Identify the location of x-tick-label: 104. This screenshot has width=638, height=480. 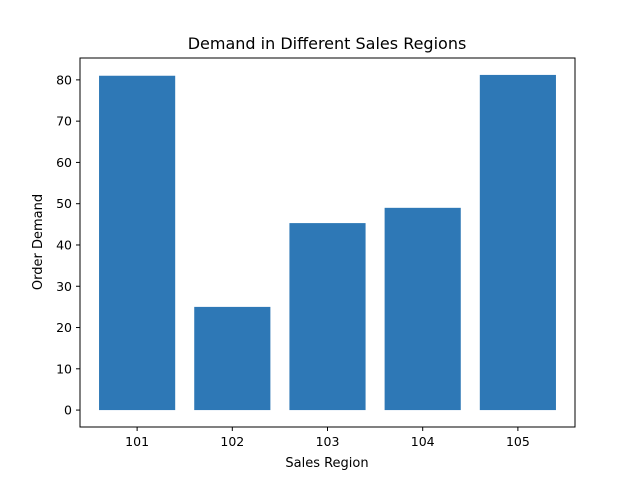
(423, 441).